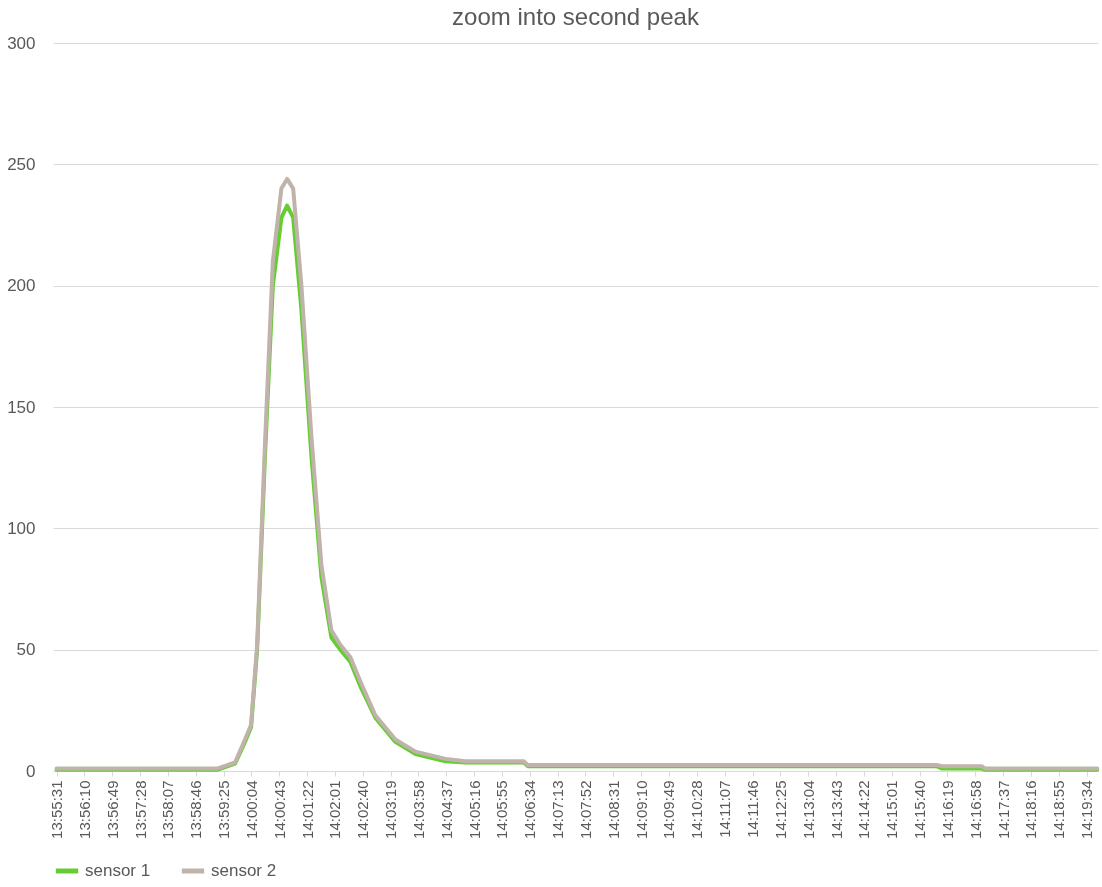 The image size is (1102, 887). Describe the element at coordinates (21, 164) in the screenshot. I see `y-tick-label: 250` at that location.